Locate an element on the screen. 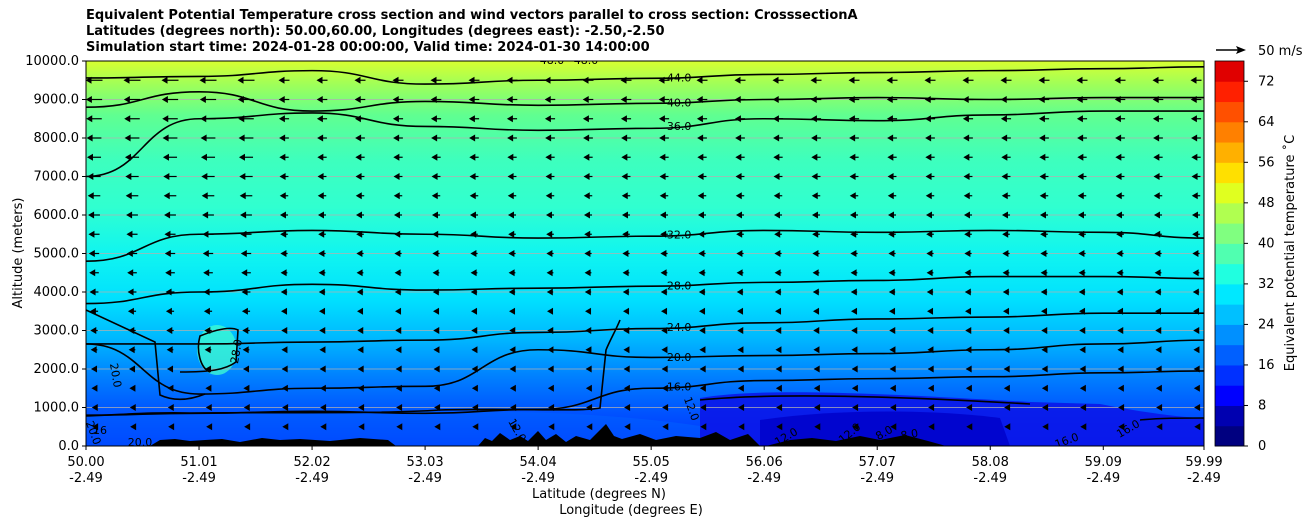 The height and width of the screenshot is (526, 1308). y-axis-label: Altitude (meters) is located at coordinates (18, 253).